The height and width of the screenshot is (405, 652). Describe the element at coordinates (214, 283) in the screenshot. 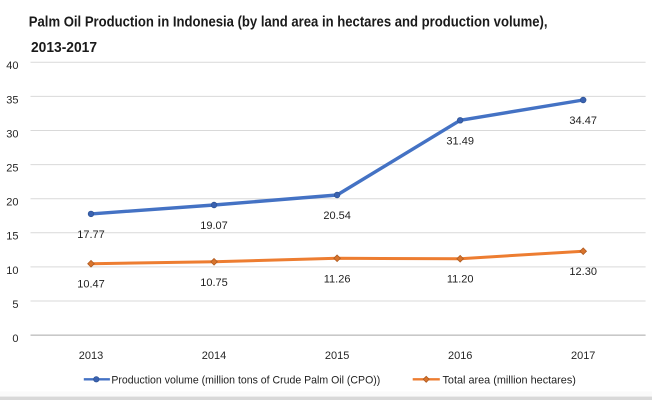

I see `svg-text: 10.75` at that location.